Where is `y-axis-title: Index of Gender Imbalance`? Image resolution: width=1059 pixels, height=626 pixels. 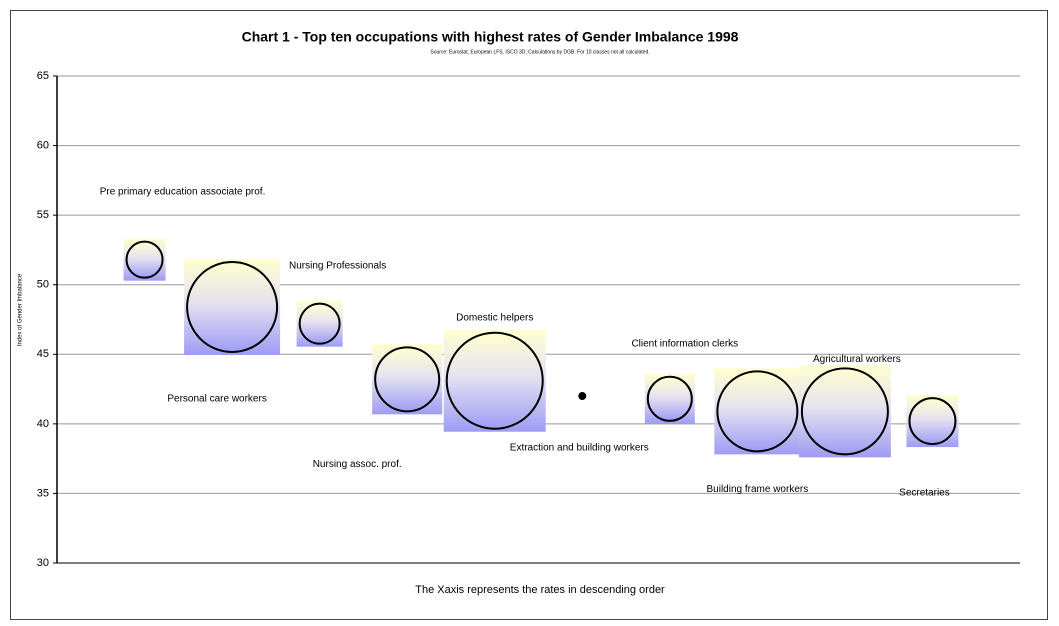 y-axis-title: Index of Gender Imbalance is located at coordinates (21, 309).